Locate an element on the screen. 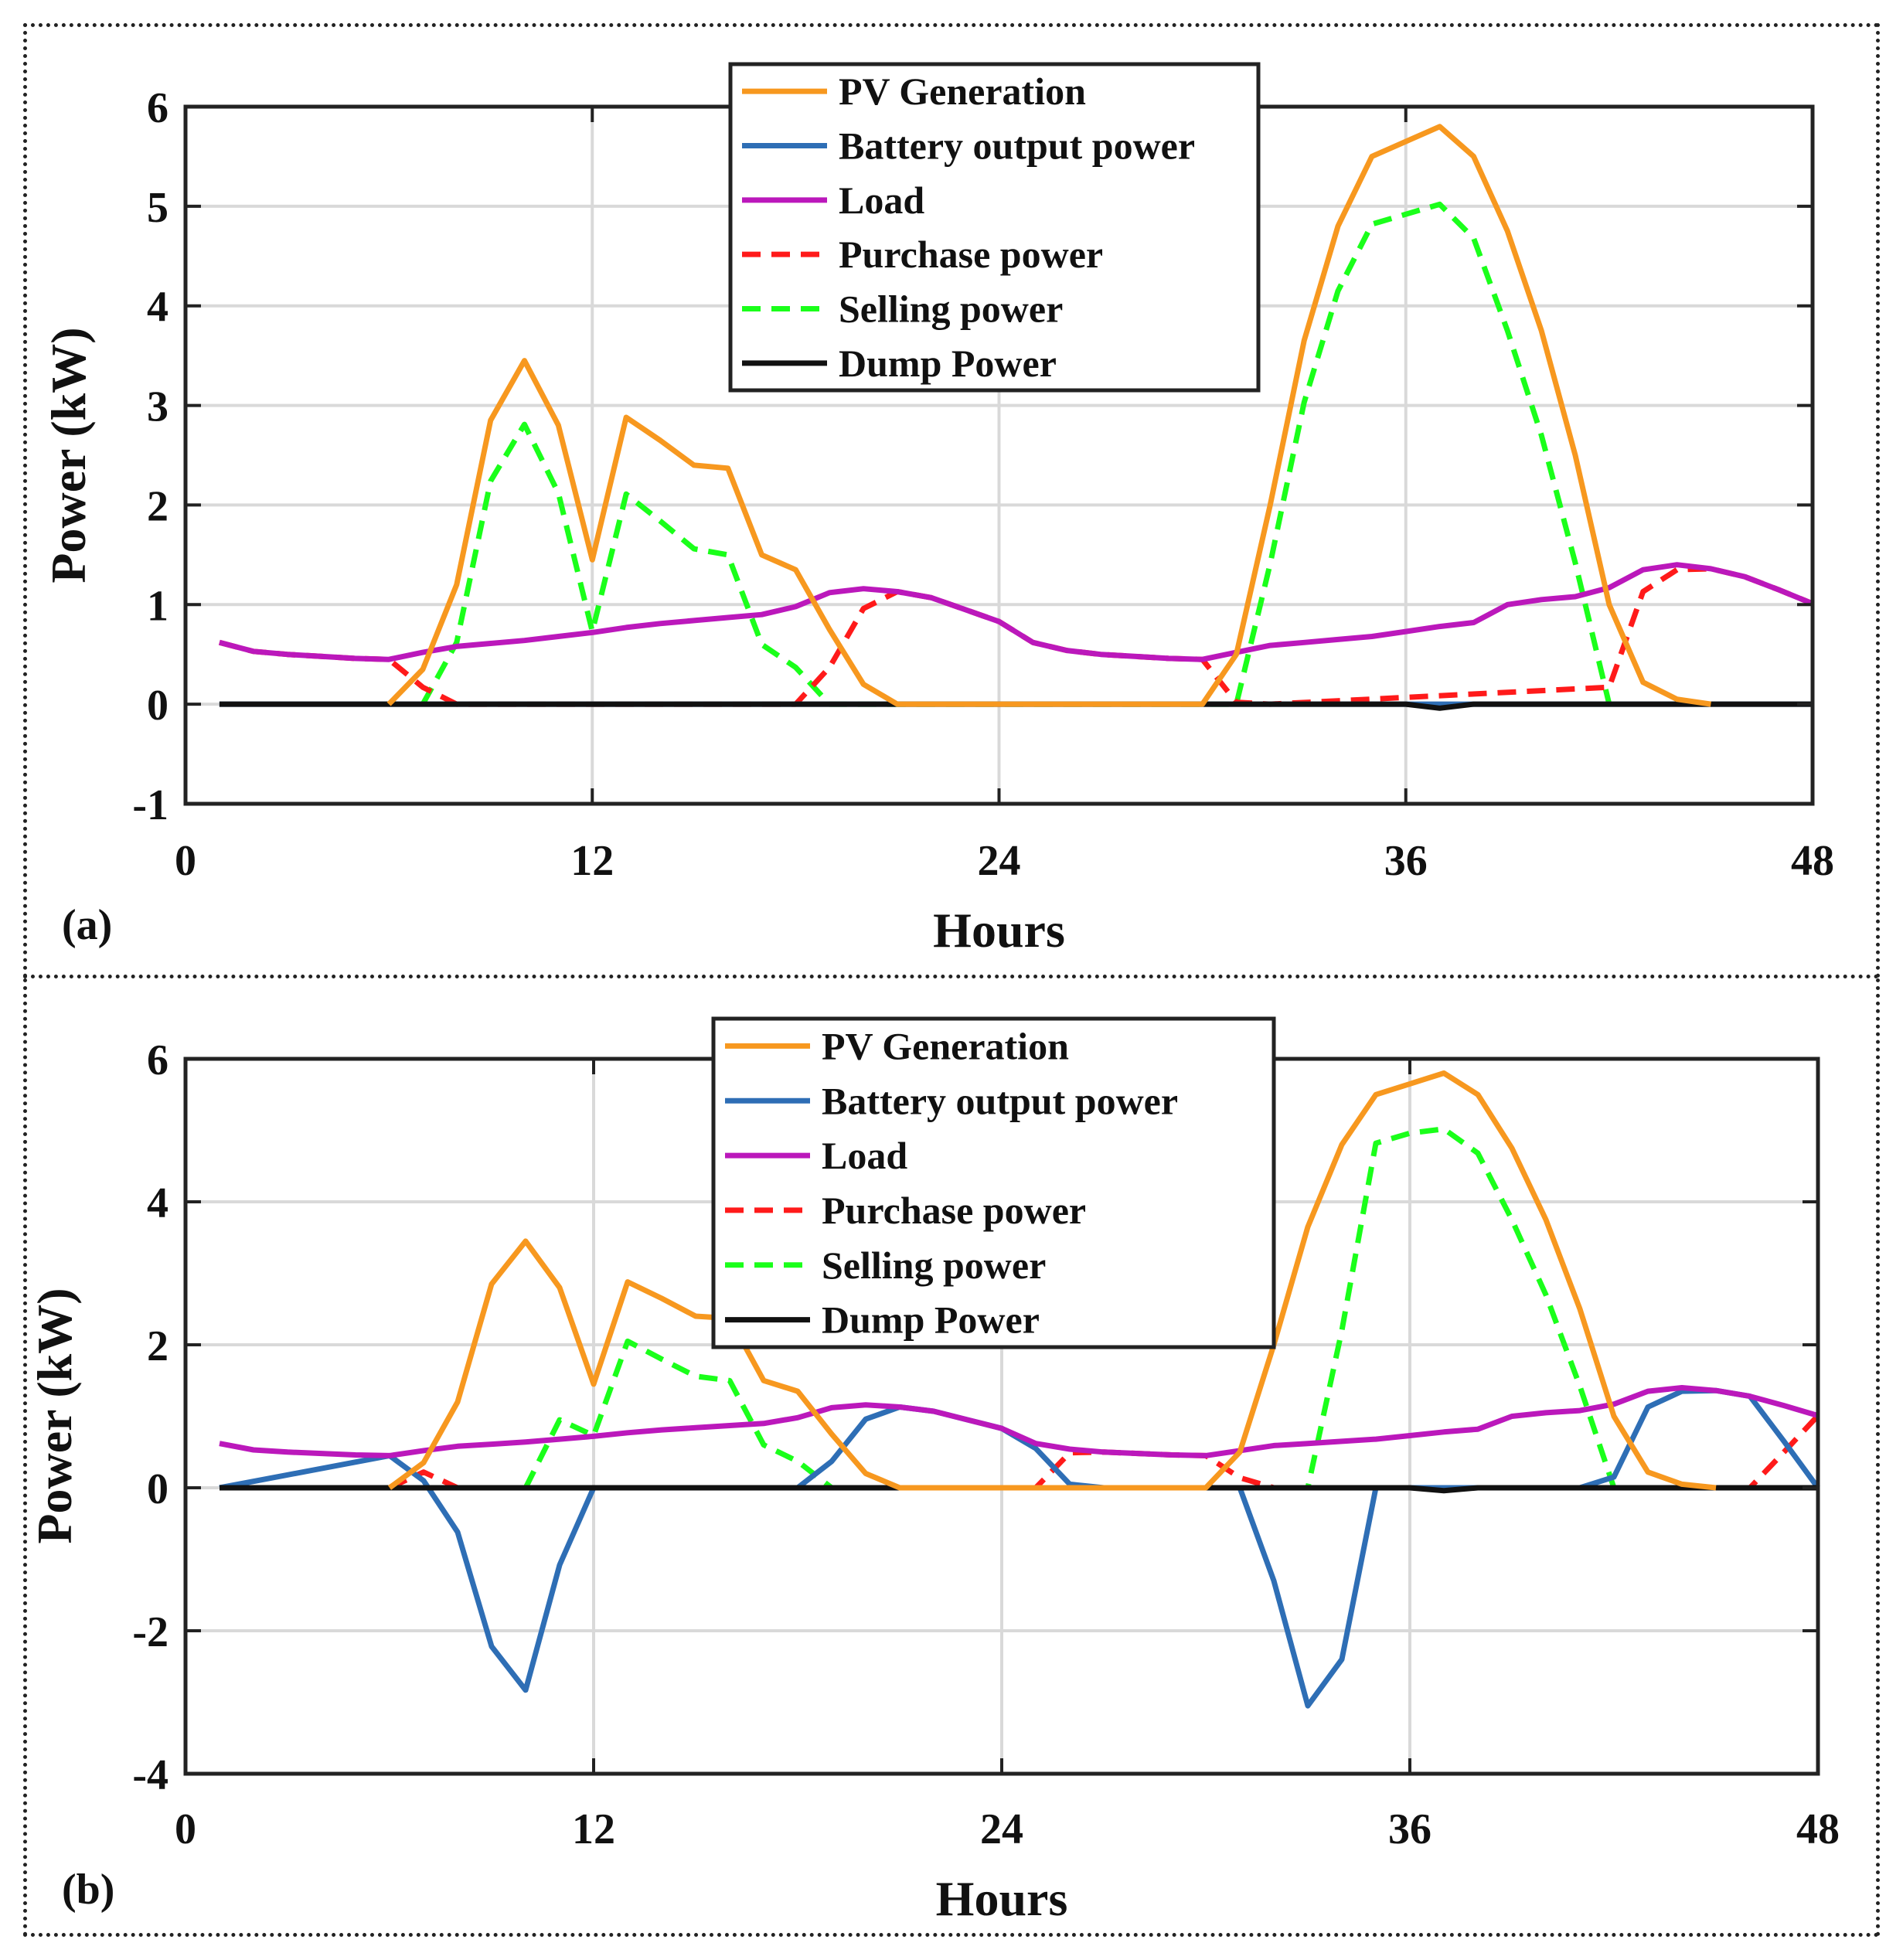 The width and height of the screenshot is (1903, 1960). y-tick-label: -4 is located at coordinates (150, 1775).